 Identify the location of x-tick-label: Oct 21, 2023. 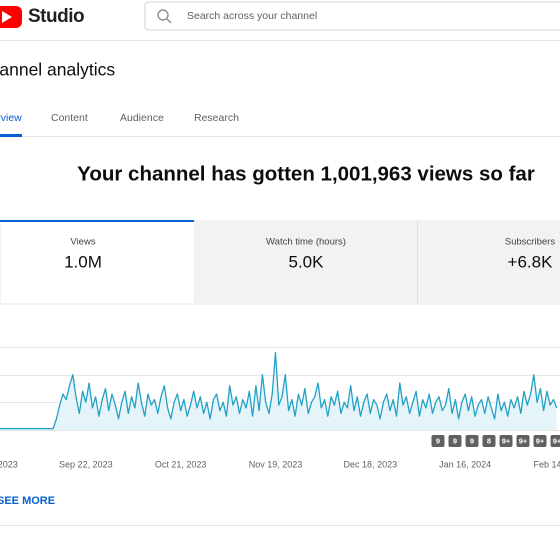
(181, 464).